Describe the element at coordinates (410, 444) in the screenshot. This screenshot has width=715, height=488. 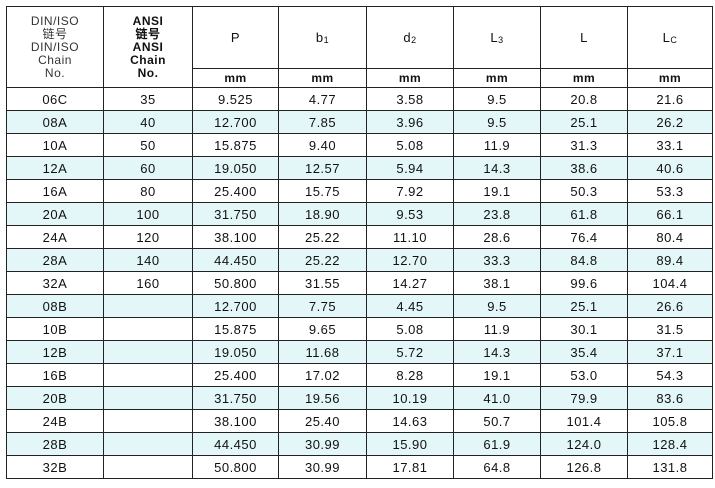
I see `cell: 15.90` at that location.